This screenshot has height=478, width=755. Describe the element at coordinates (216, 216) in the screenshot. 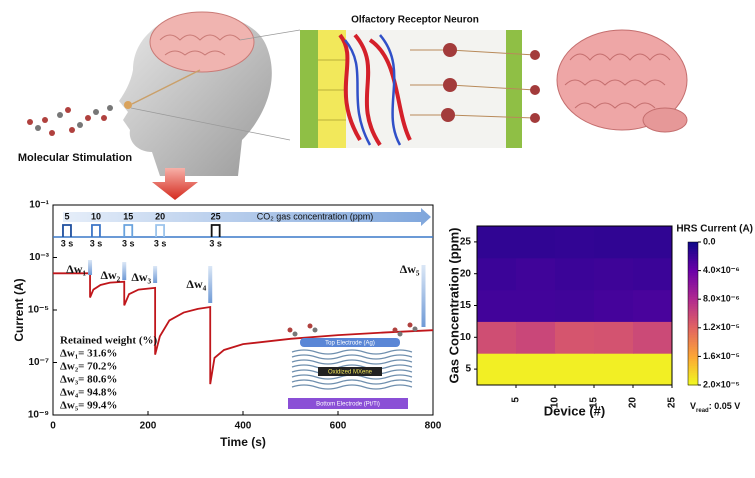

I see `pulse-label: 25` at that location.